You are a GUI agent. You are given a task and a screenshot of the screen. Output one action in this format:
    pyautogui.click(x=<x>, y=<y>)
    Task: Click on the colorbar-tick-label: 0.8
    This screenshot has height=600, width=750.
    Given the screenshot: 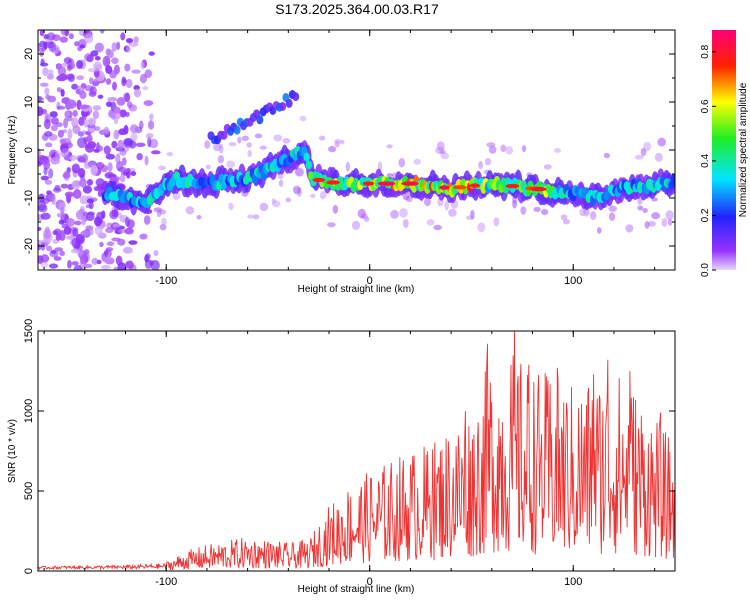 What is the action you would take?
    pyautogui.click(x=705, y=51)
    